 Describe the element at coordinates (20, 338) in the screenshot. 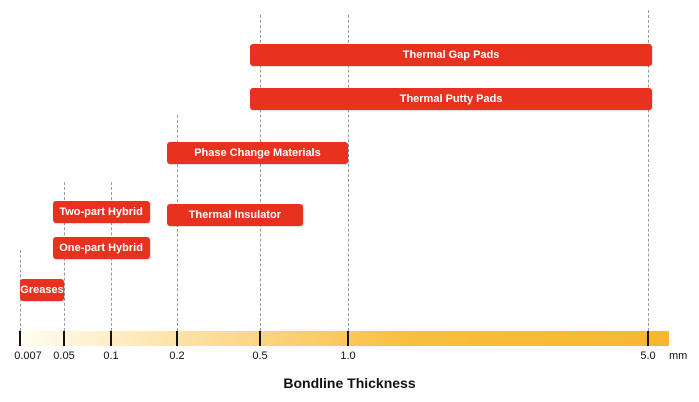

I see `tick-mark-0.007` at that location.